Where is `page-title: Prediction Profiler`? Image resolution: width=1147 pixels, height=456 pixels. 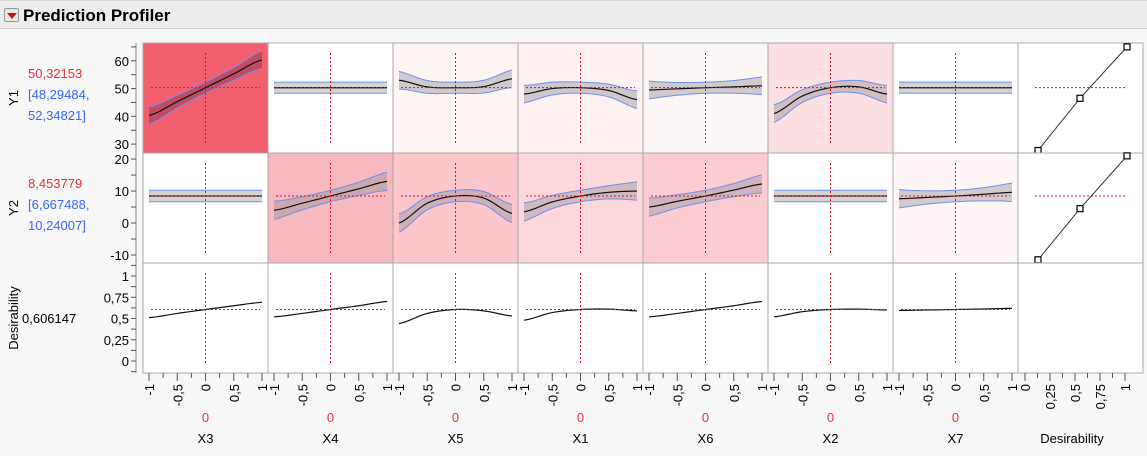 page-title: Prediction Profiler is located at coordinates (97, 15).